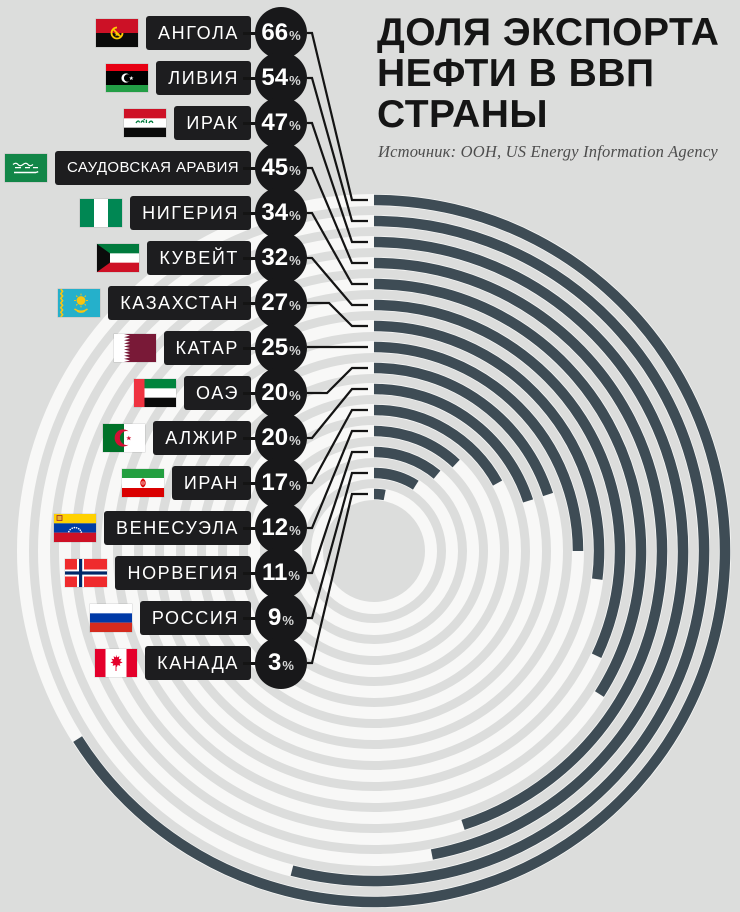  Describe the element at coordinates (198, 33) in the screenshot. I see `country-label: АНГОЛА` at that location.